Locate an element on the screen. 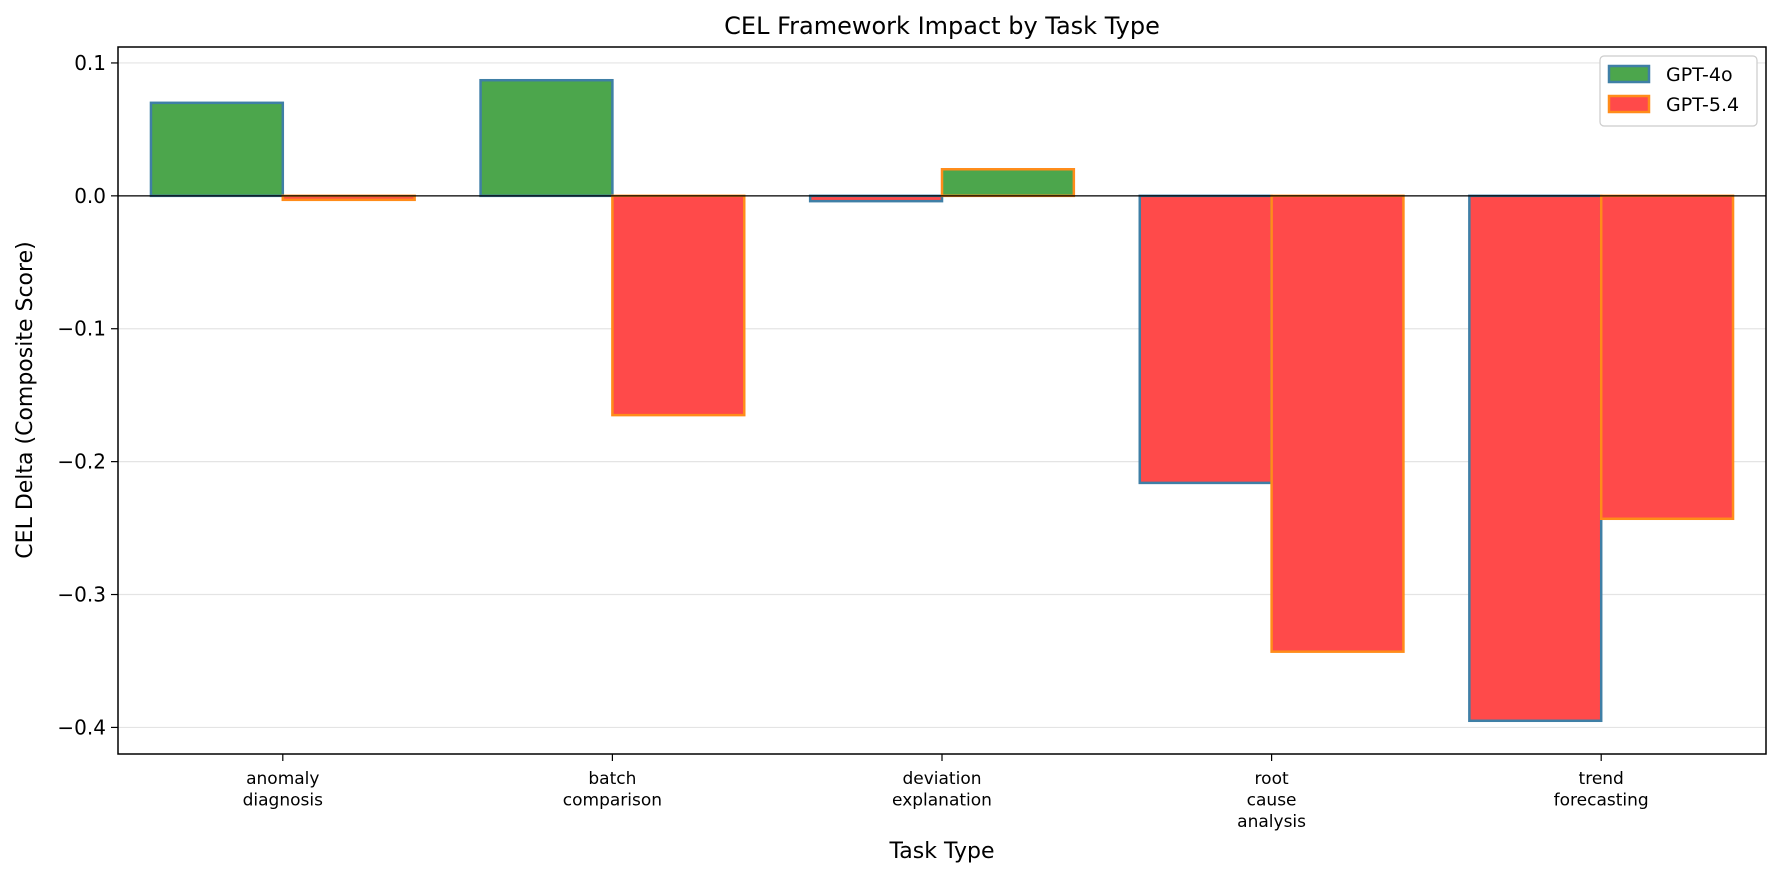 This screenshot has height=880, width=1780. y-axis-ticks: 0.1 0.0 −0.1 −0.2 −0.3 −0.4 is located at coordinates (87, 395).